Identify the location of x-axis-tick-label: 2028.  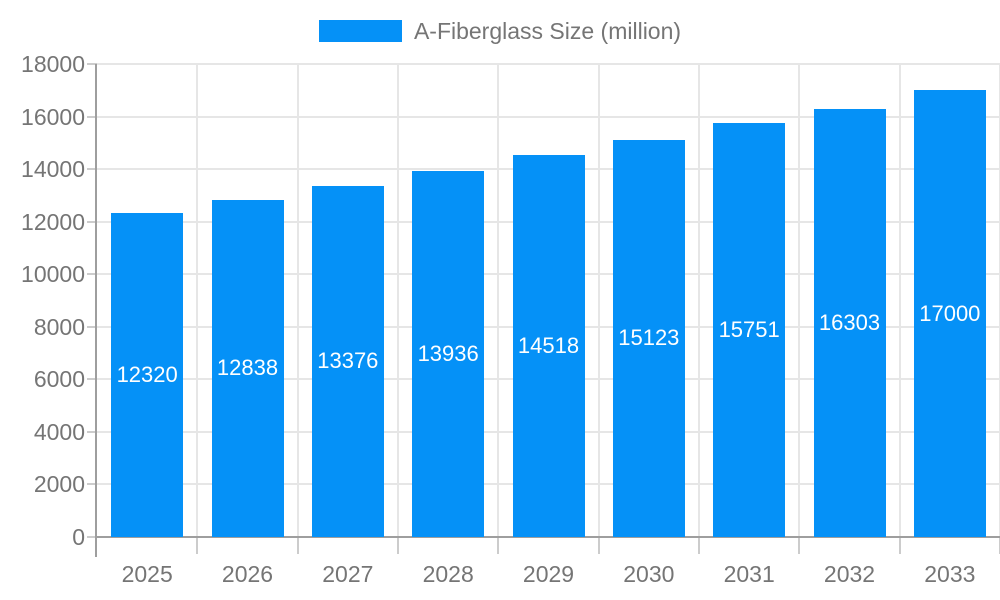
(448, 574).